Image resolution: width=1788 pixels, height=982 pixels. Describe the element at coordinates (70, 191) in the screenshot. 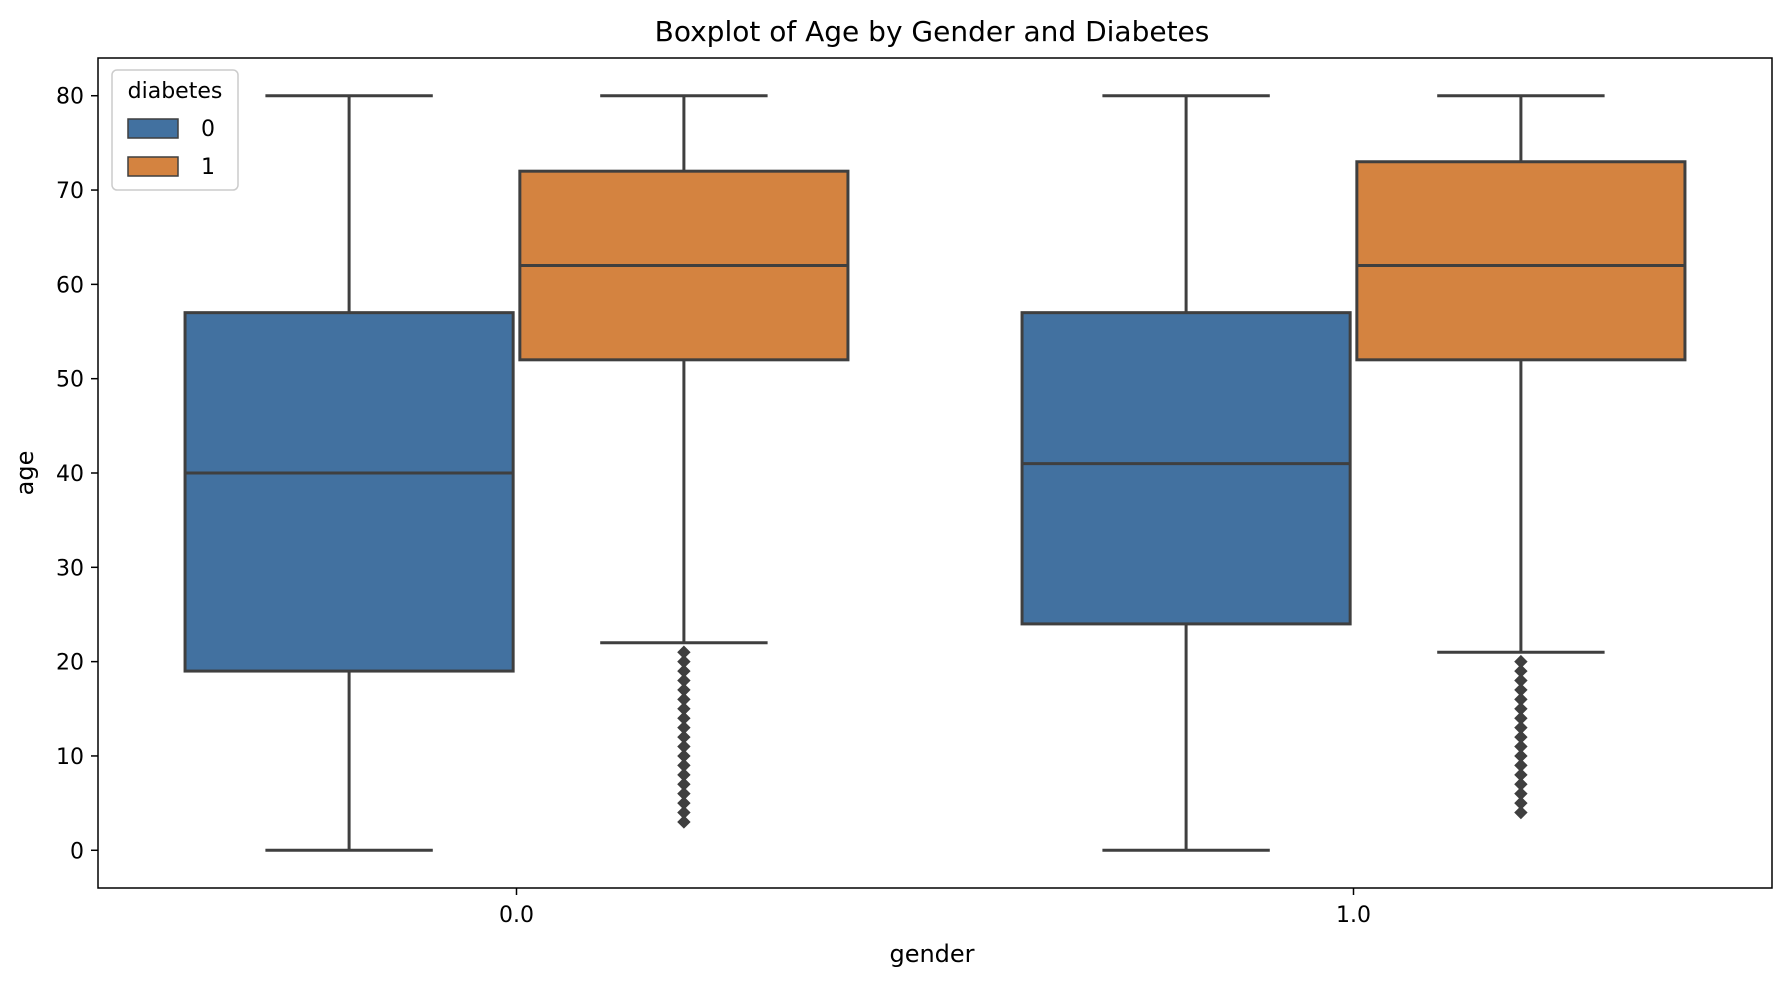

I see `y-tick-label: 70` at that location.